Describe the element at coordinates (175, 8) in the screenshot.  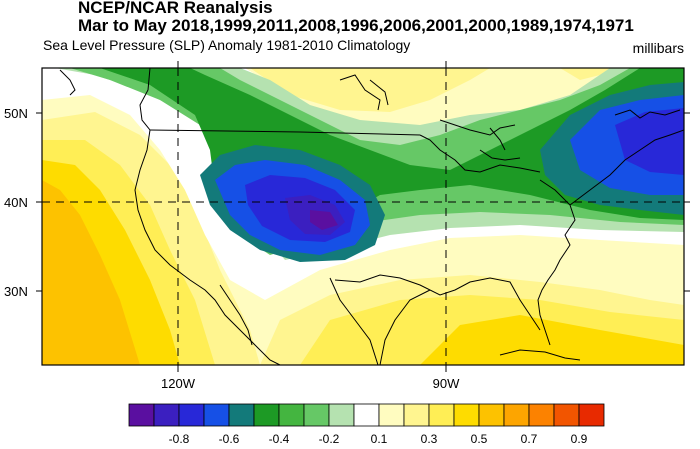
I see `chart-title: NCEP/NCAR Reanalysis` at that location.